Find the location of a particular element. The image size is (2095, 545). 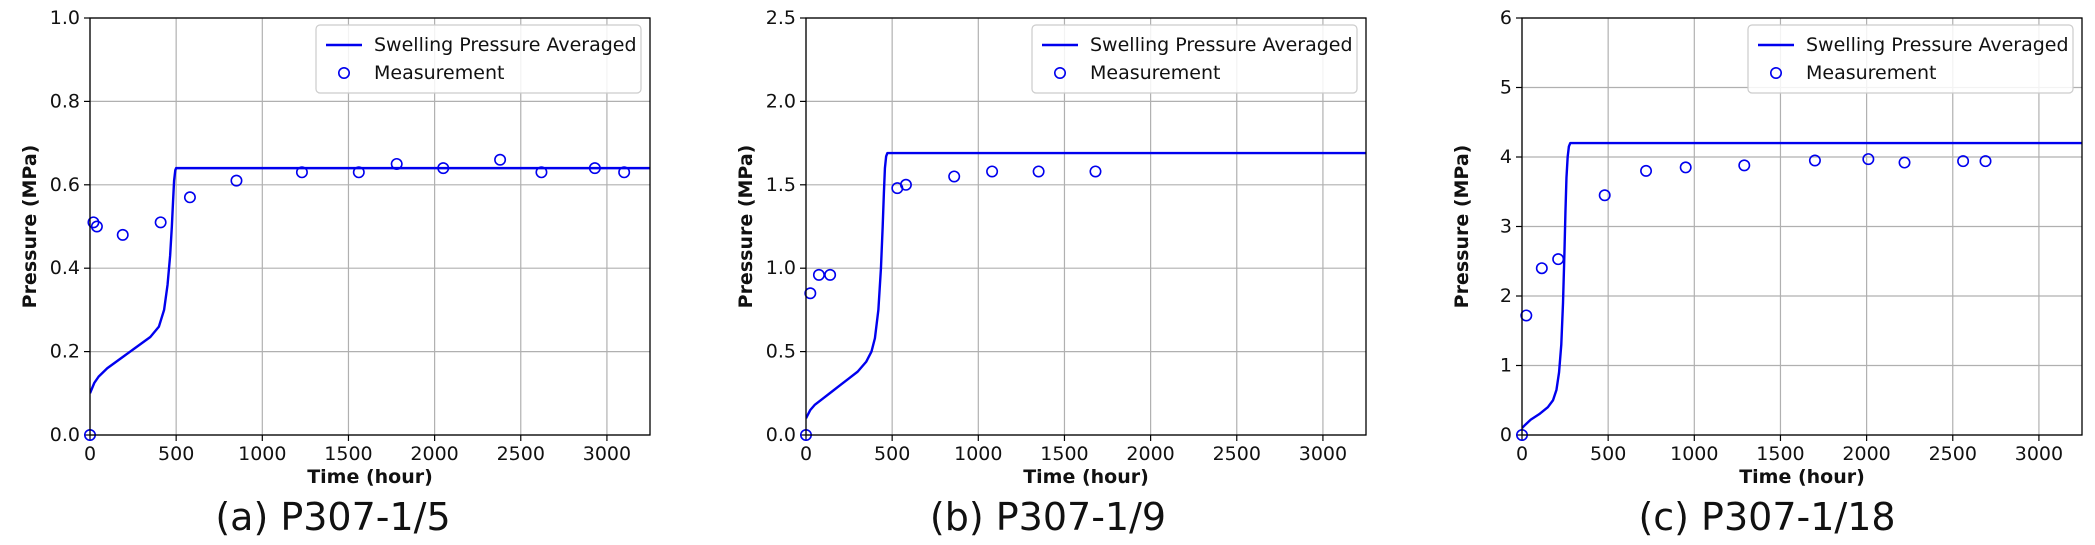

y-tick-label: 0.4 is located at coordinates (65, 268).